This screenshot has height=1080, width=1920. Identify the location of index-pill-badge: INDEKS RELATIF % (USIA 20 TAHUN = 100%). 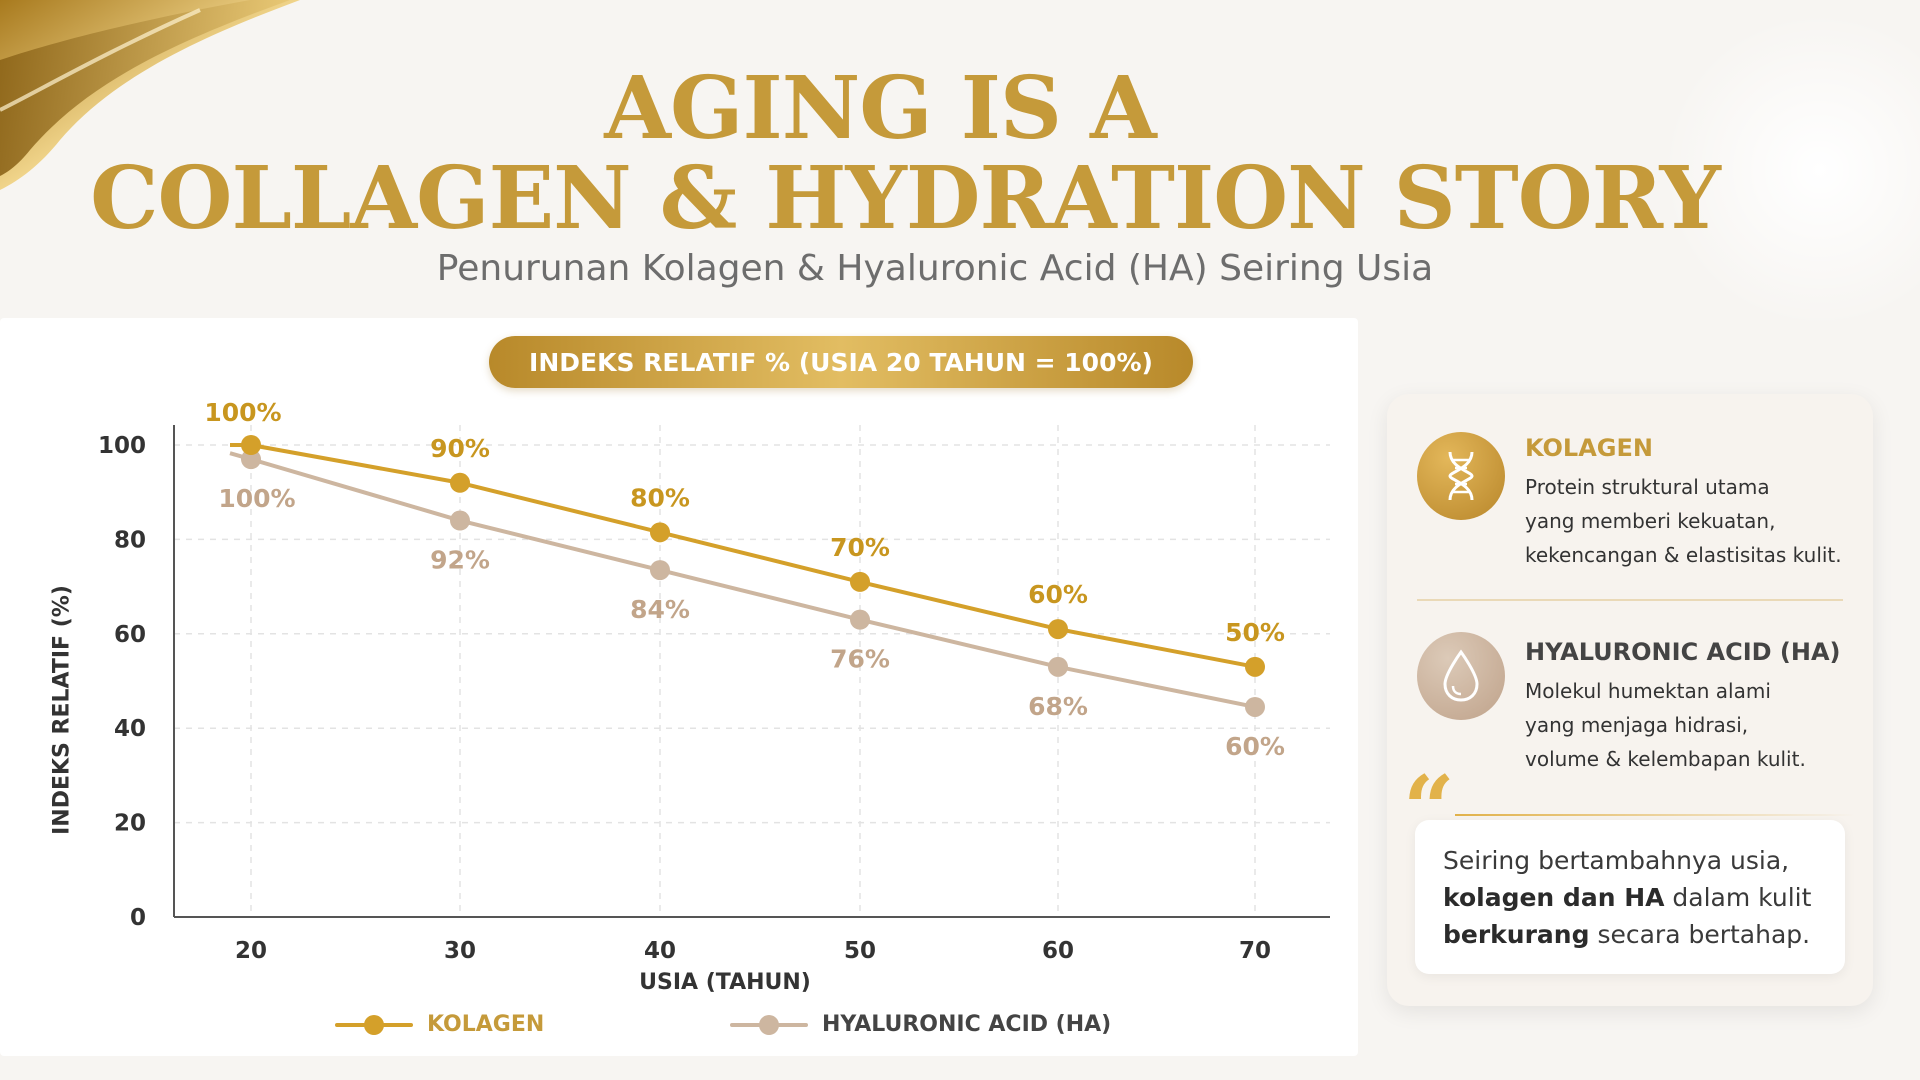
(841, 362).